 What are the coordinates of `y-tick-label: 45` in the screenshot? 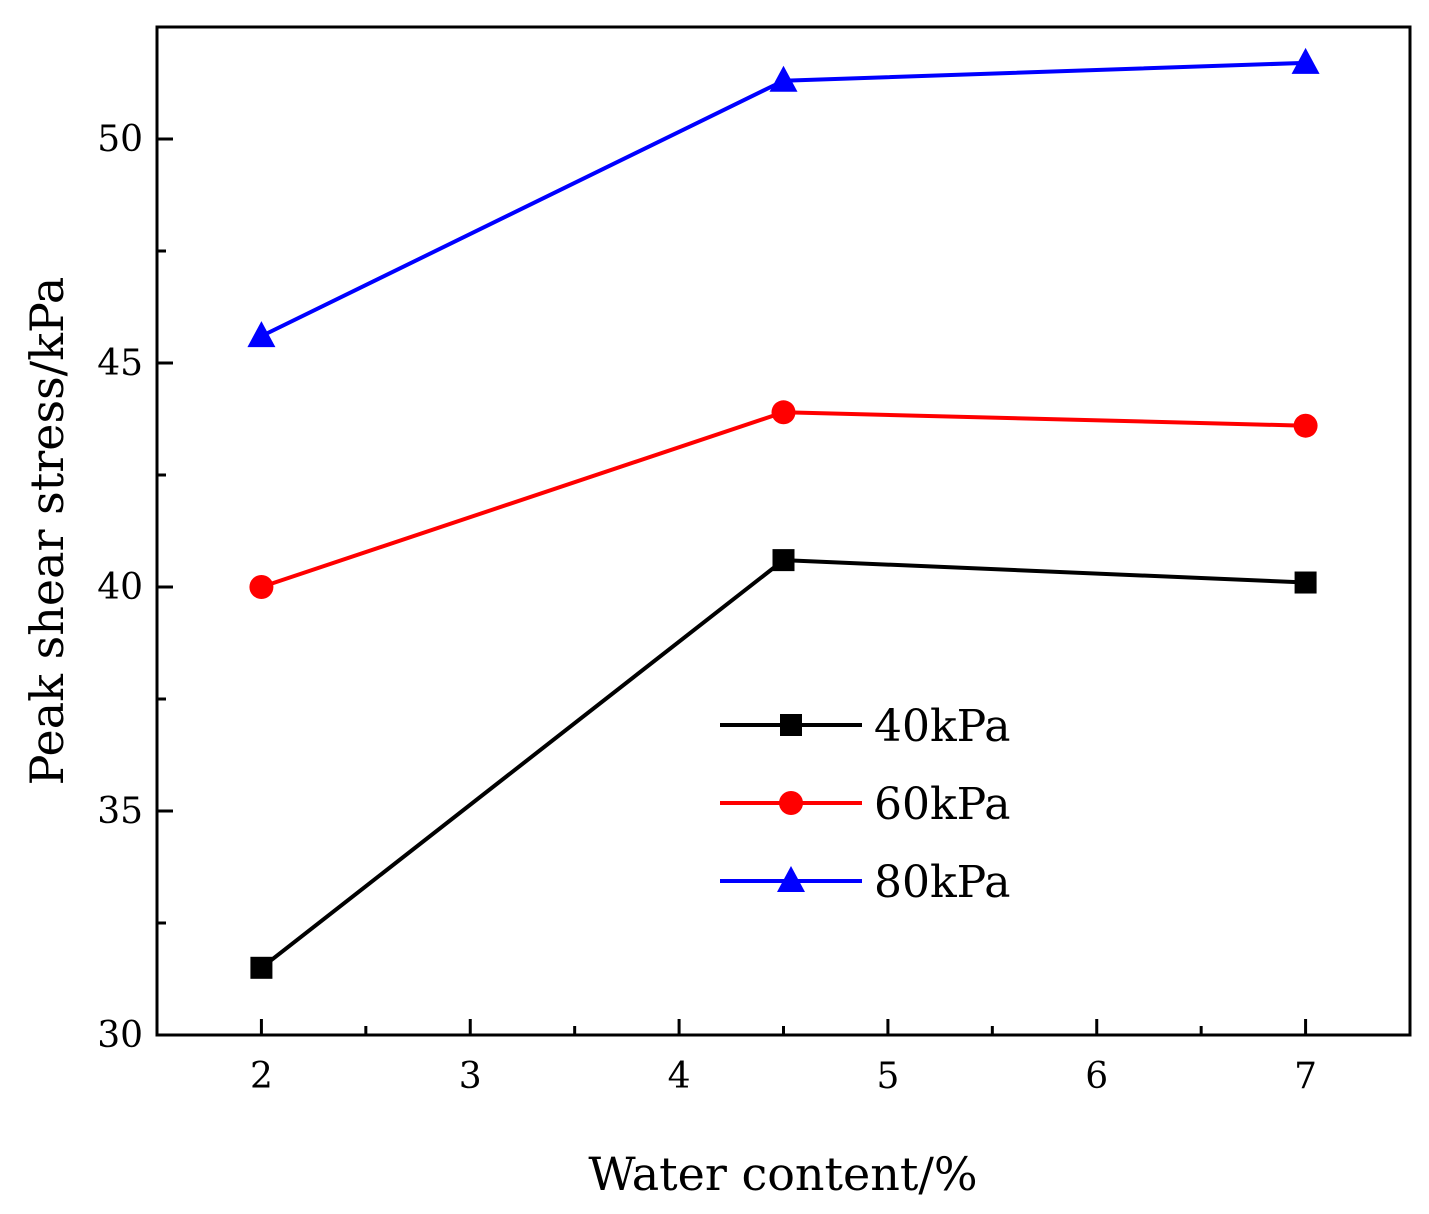 It's located at (120, 363).